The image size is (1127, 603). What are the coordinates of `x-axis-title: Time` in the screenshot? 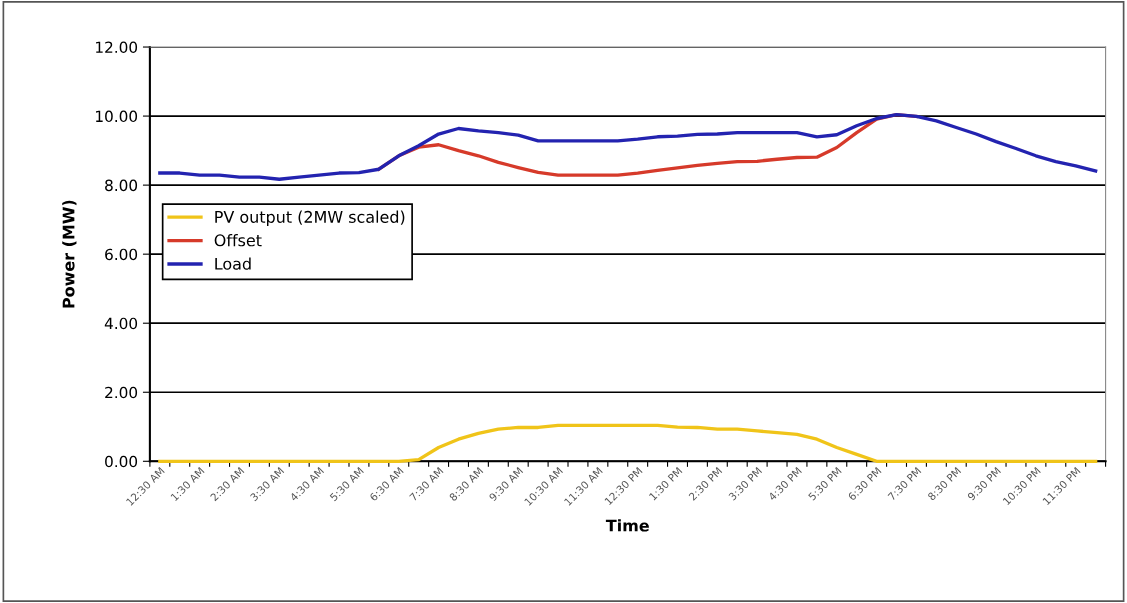 It's located at (627, 525).